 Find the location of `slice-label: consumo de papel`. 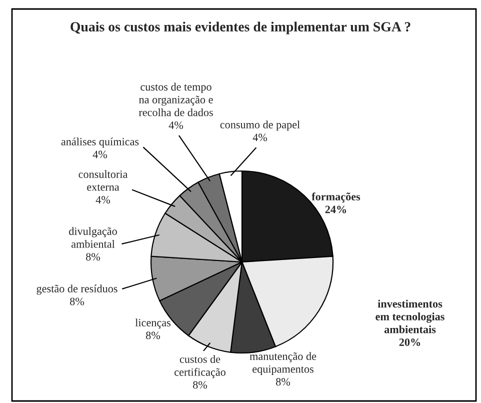

slice-label: consumo de papel is located at coordinates (260, 125).